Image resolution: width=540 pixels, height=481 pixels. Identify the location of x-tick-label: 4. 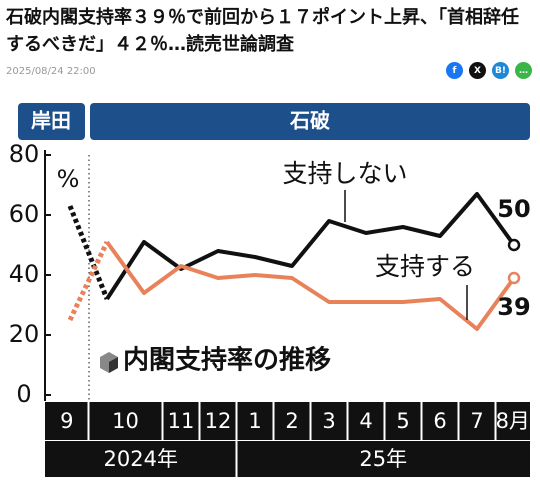
(365, 421).